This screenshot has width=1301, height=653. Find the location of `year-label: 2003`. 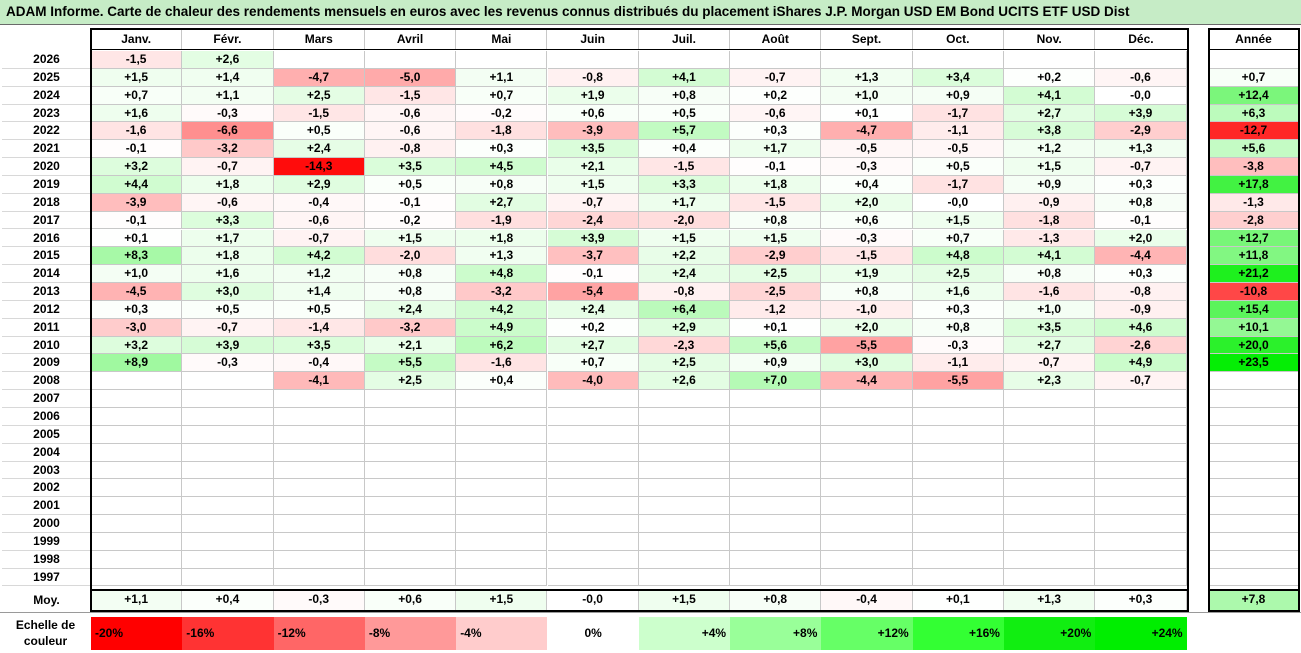

year-label: 2003 is located at coordinates (46, 471).